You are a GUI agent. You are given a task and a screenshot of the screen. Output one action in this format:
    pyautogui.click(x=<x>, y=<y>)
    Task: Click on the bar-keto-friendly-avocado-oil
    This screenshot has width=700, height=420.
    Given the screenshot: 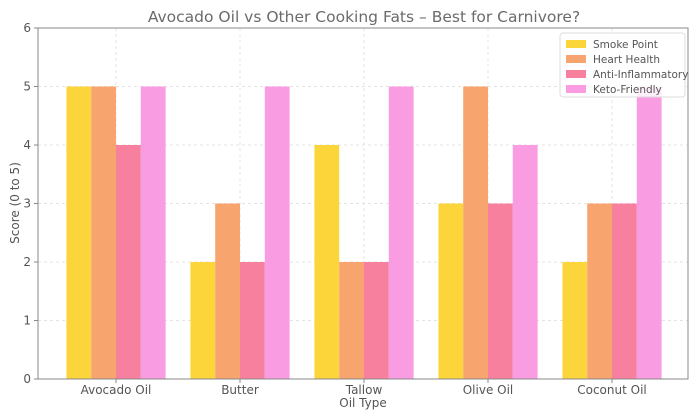 What is the action you would take?
    pyautogui.click(x=153, y=232)
    